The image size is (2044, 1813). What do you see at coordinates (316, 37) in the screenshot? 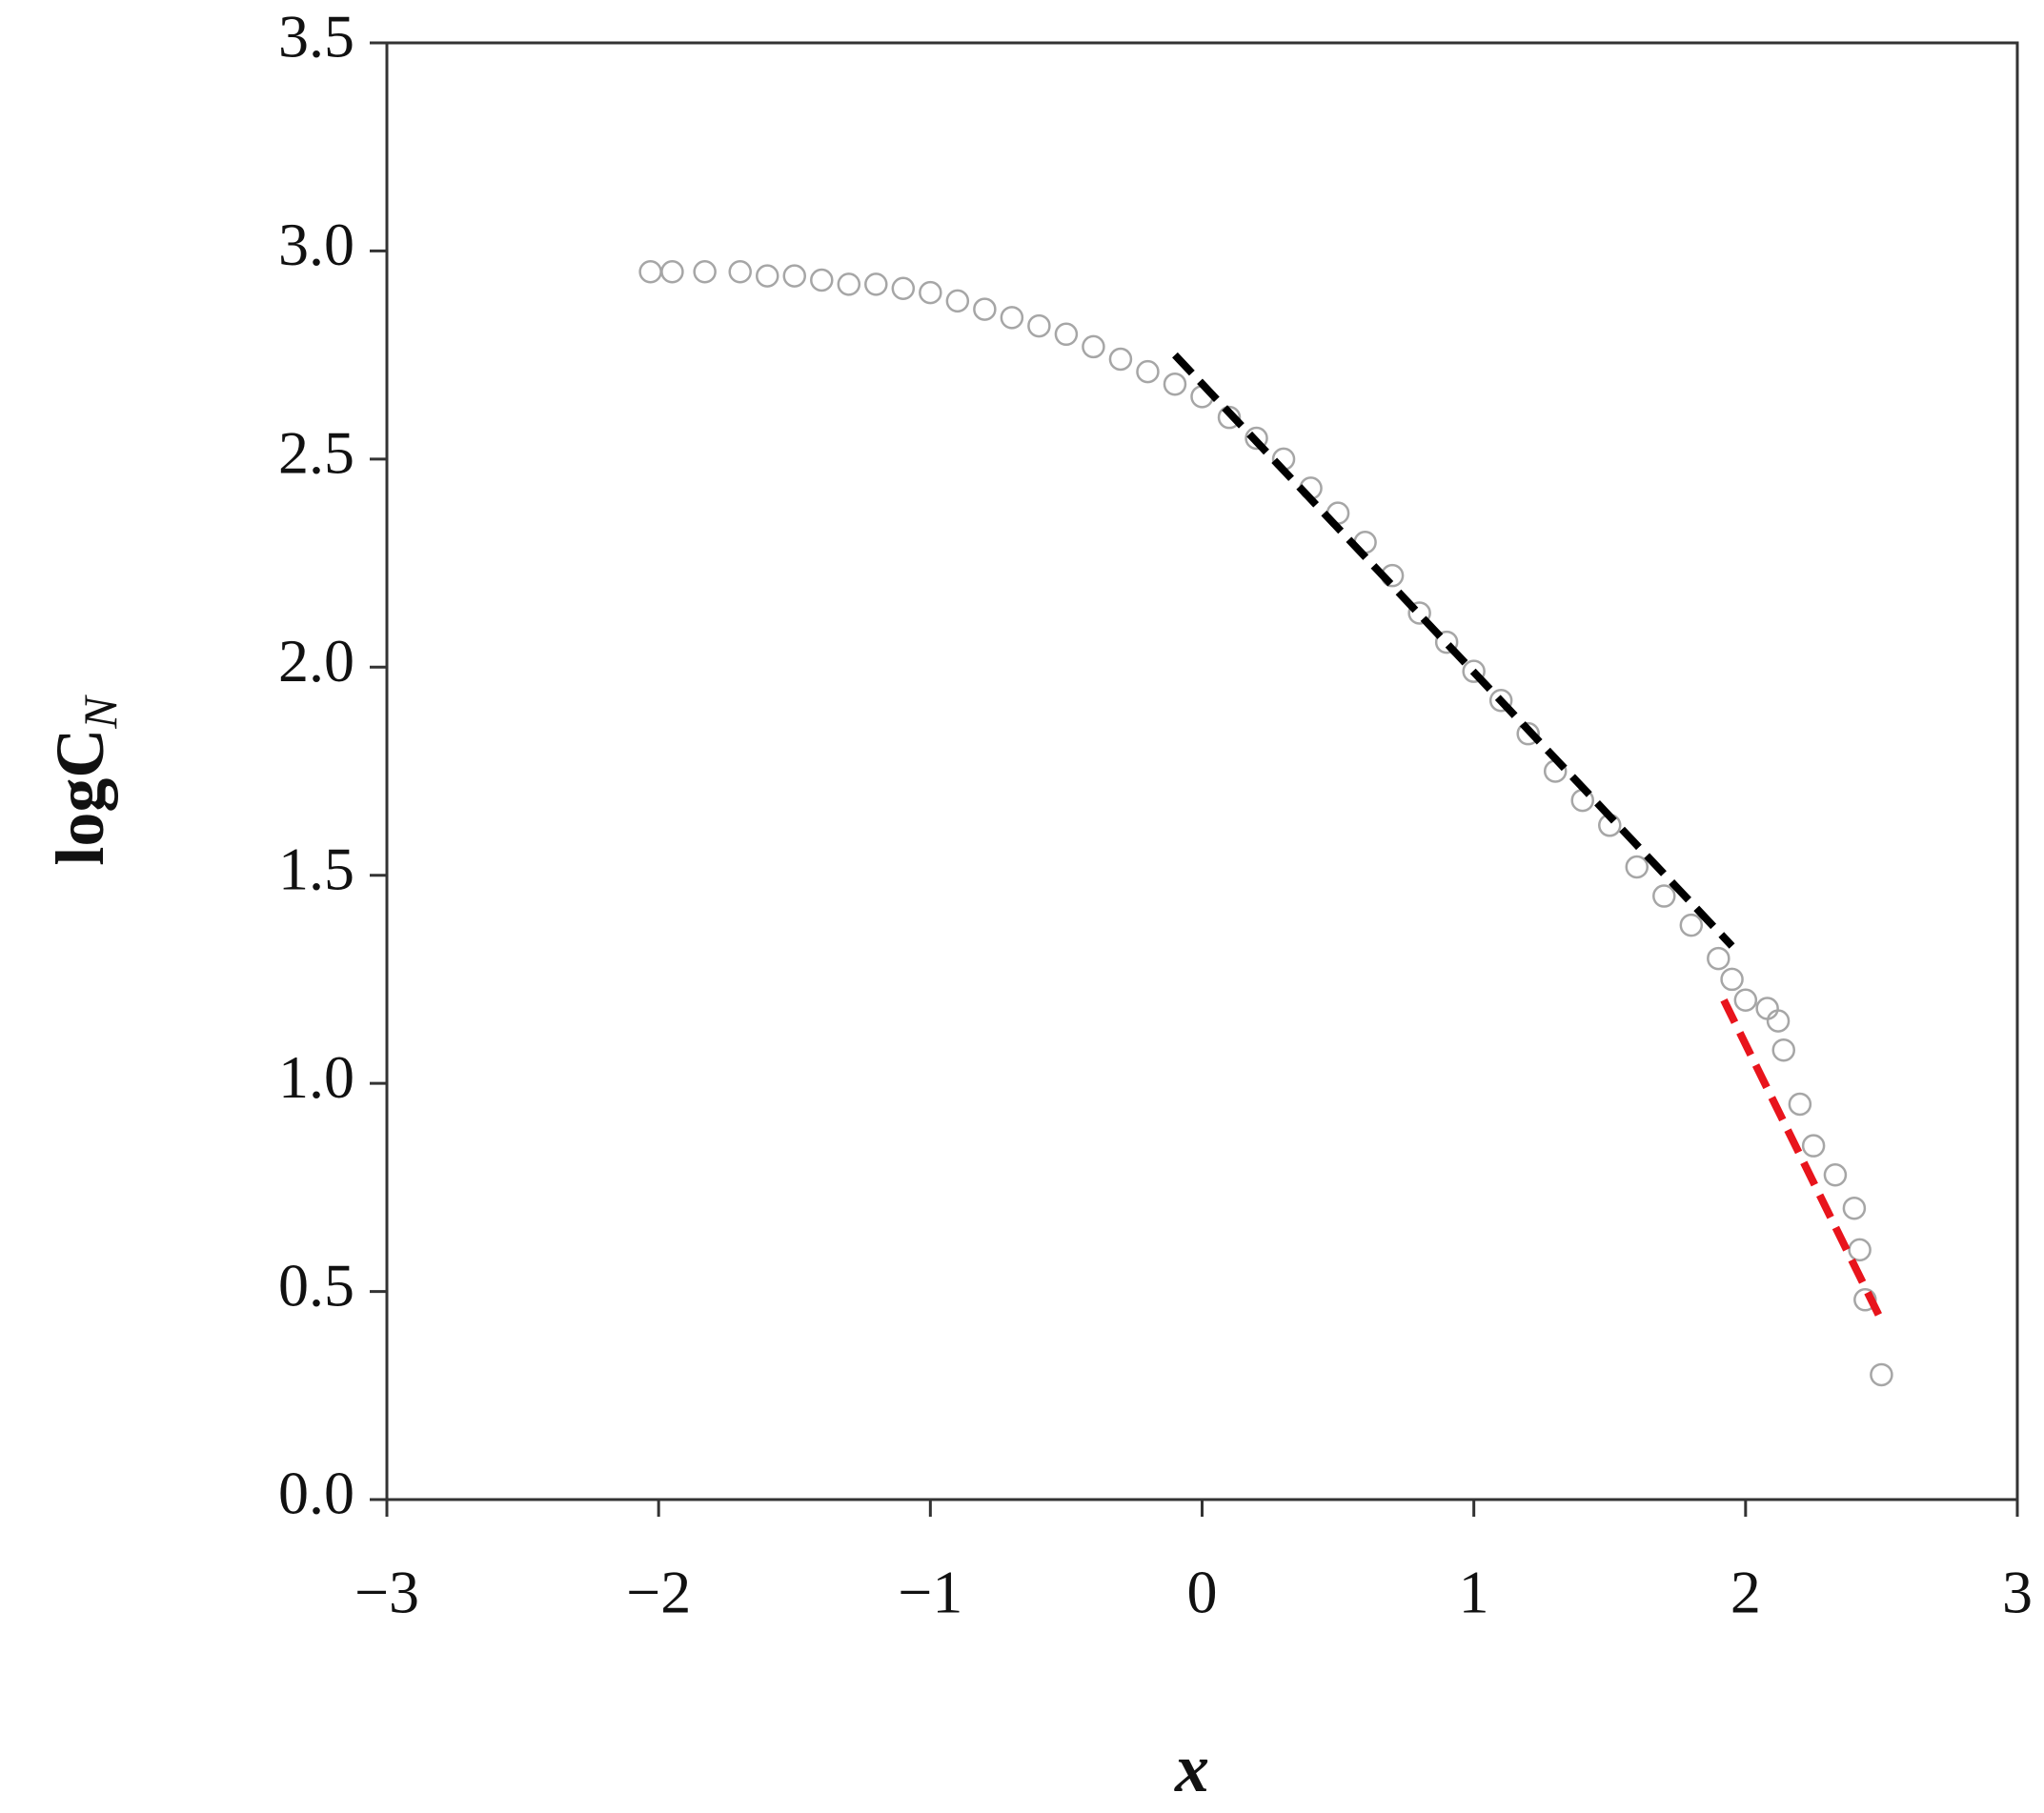
I see `y-tick-label: 3.5` at bounding box center [316, 37].